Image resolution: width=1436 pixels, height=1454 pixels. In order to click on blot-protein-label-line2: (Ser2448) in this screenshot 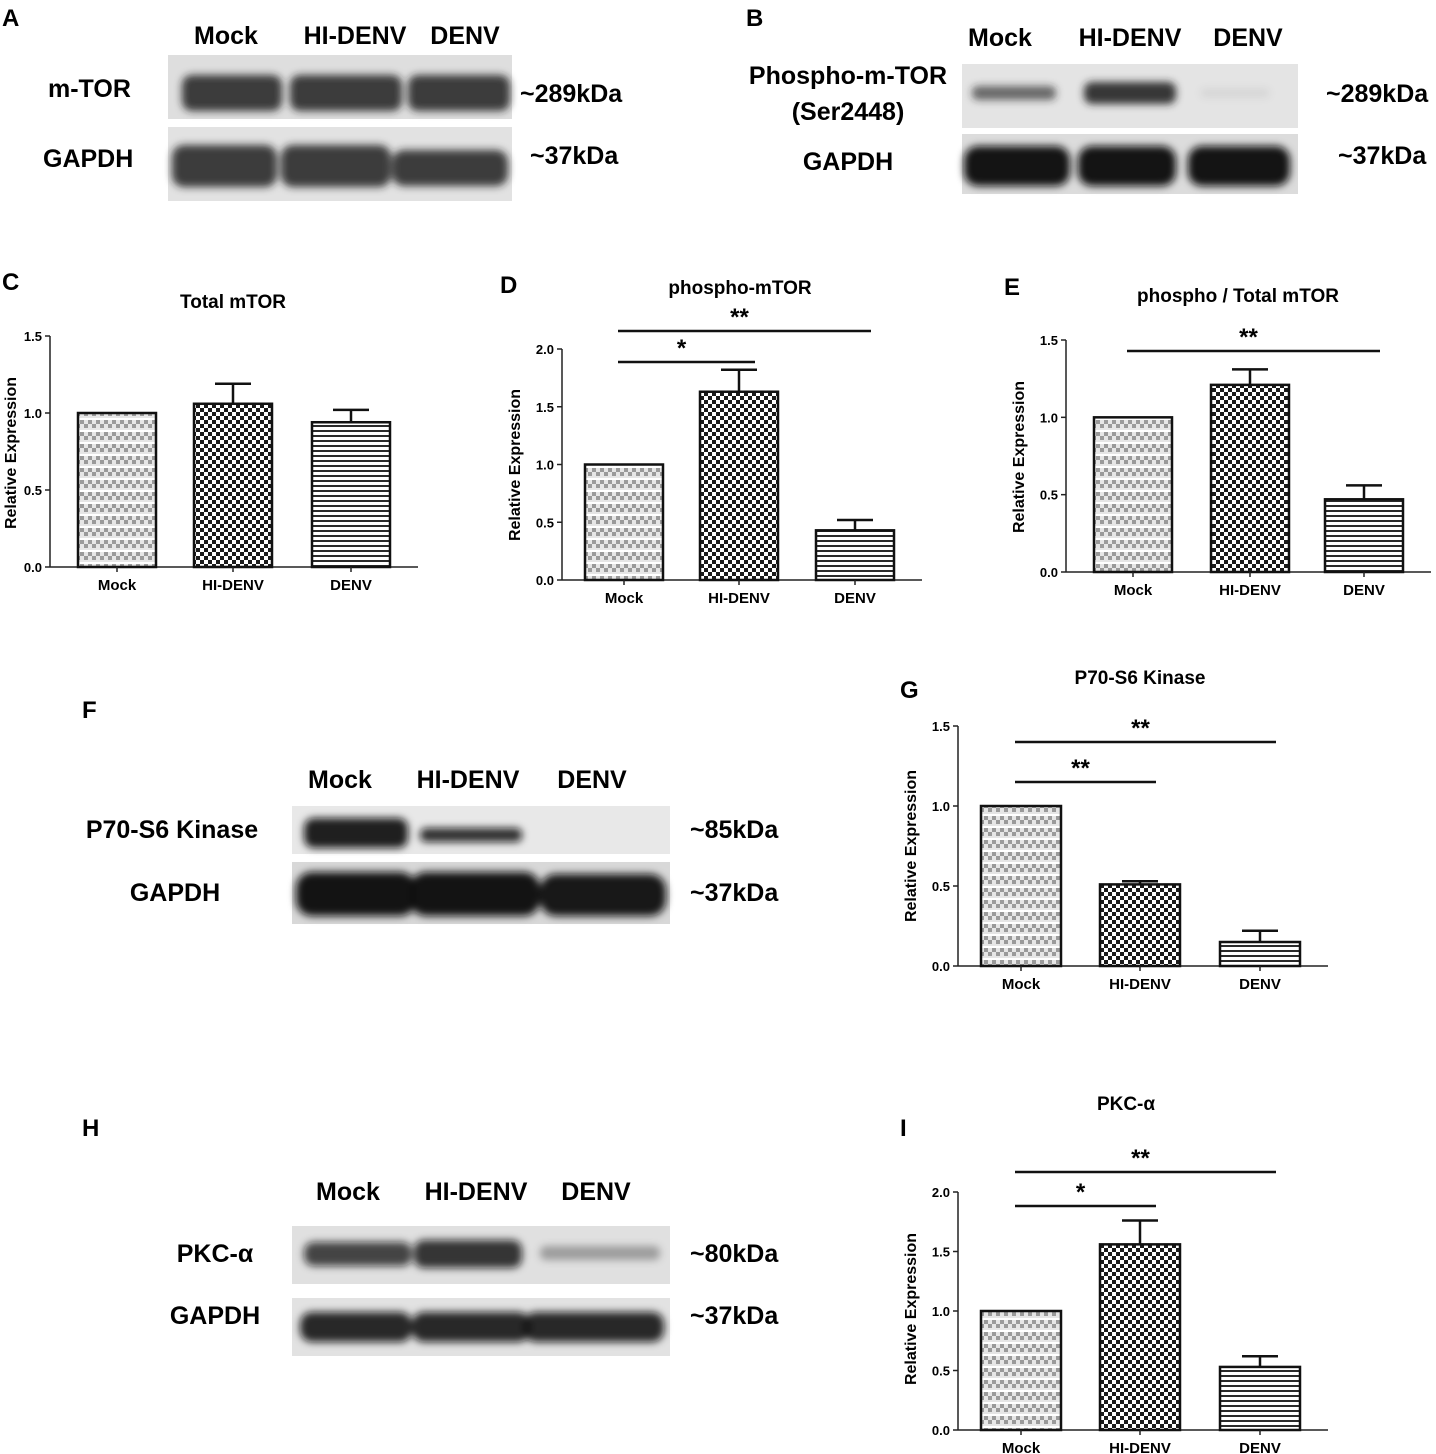, I will do `click(848, 112)`.